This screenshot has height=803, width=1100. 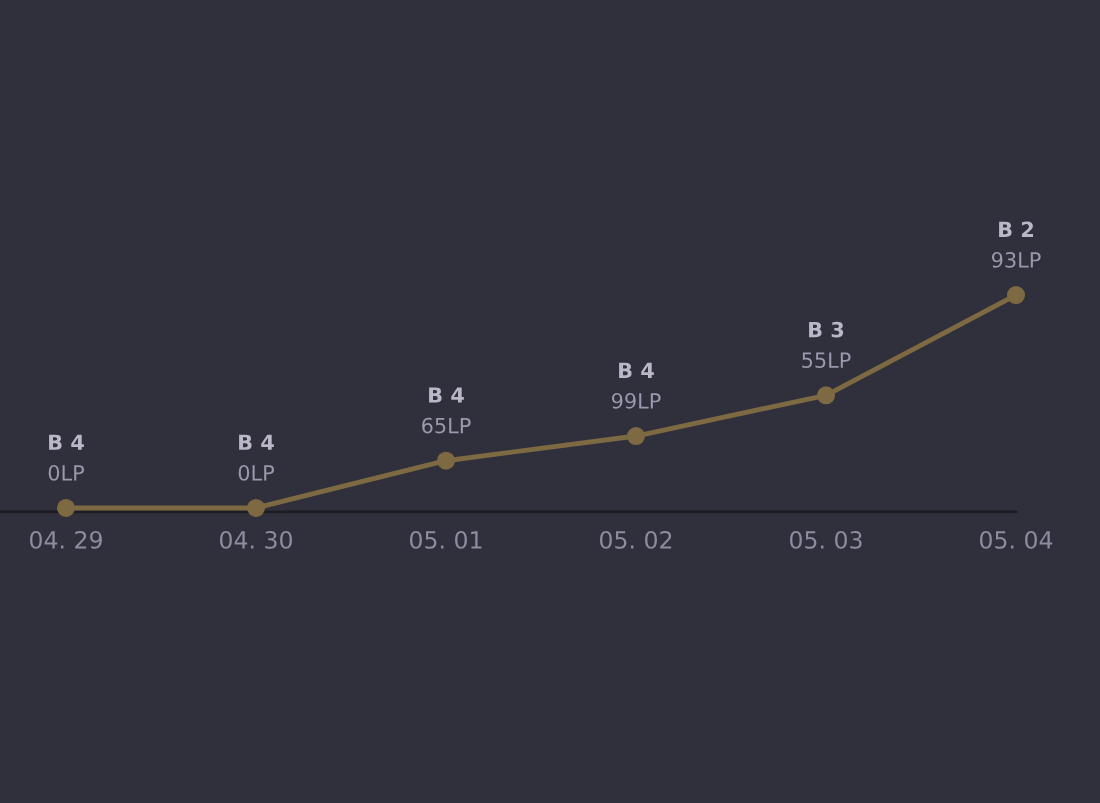 I want to click on x-tick-label: 05. 03, so click(x=826, y=539).